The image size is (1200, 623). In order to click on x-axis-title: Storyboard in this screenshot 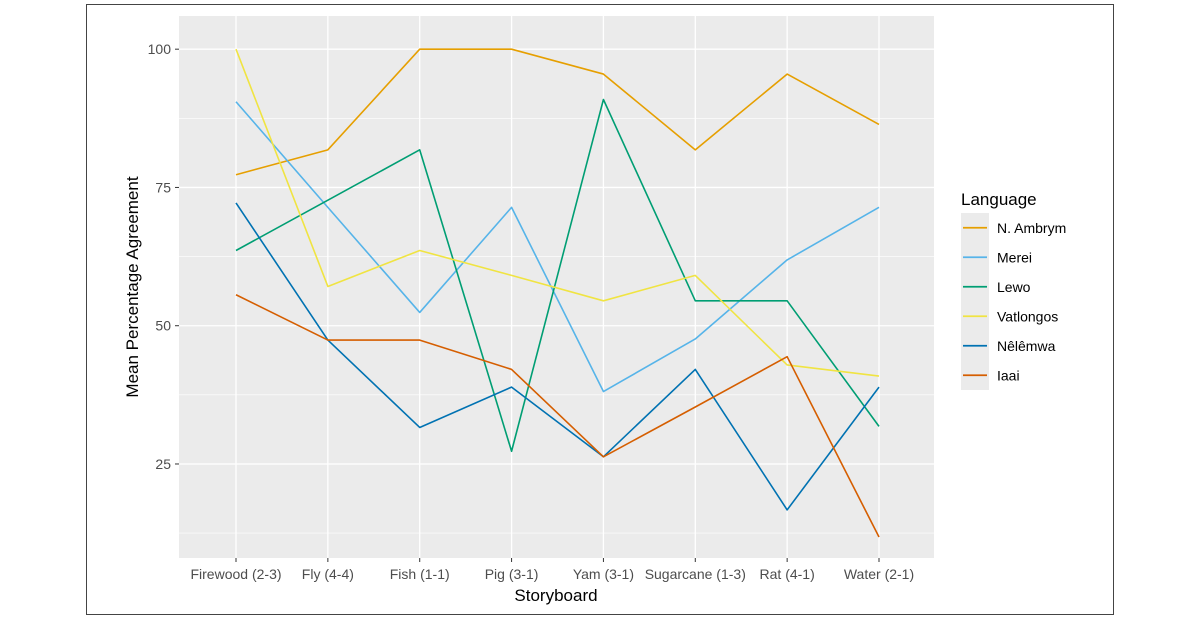, I will do `click(555, 595)`.